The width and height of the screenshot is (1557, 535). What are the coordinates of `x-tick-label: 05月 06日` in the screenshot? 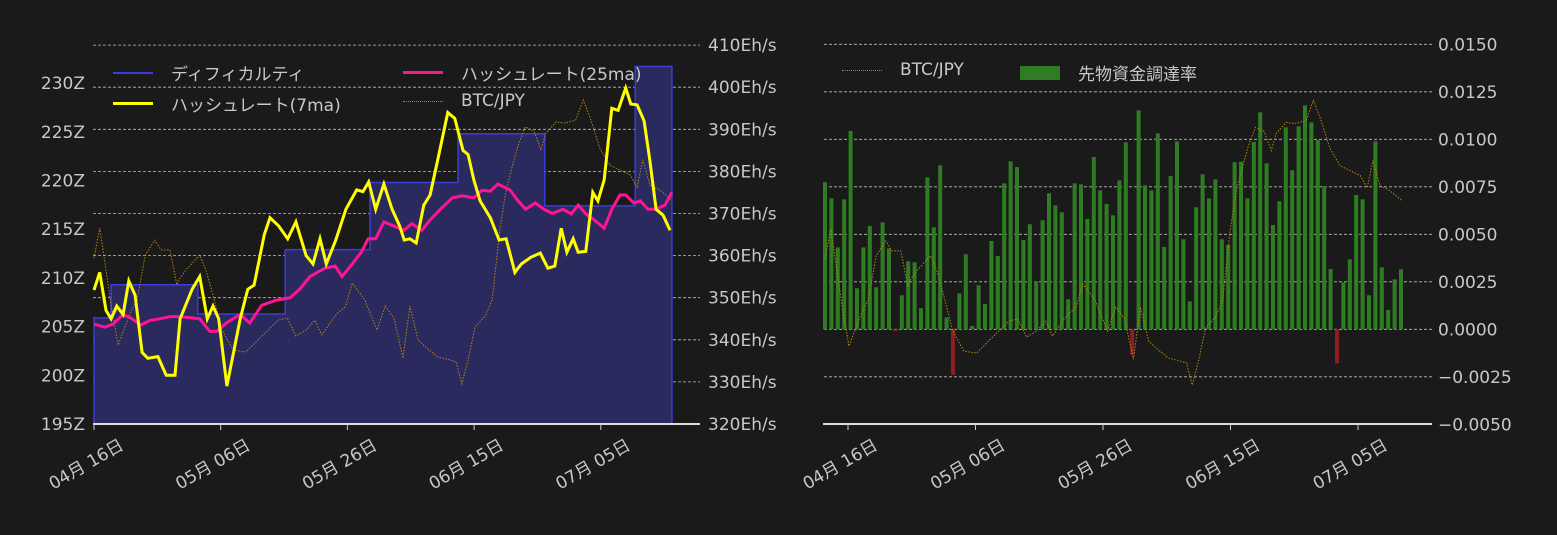 It's located at (213, 465).